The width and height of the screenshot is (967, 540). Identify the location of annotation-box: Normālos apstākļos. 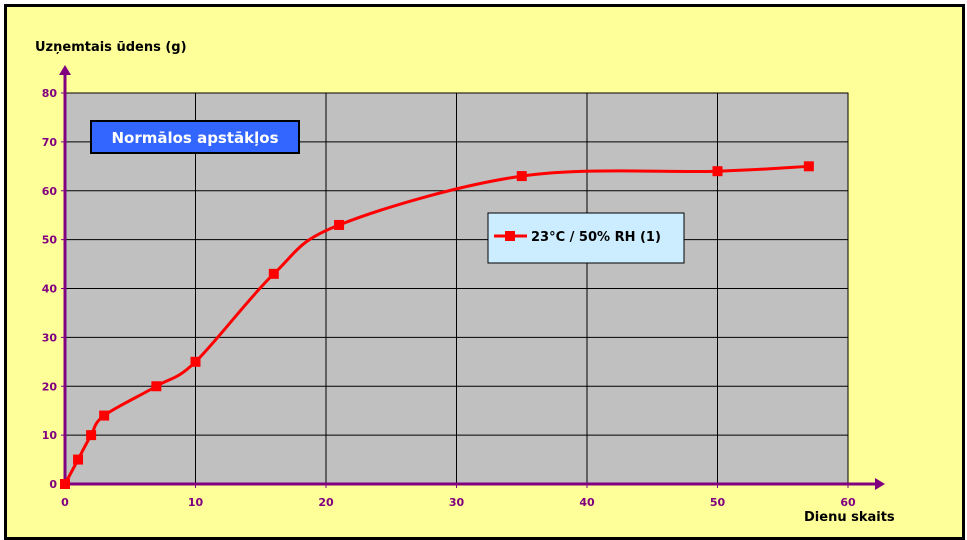
(195, 137).